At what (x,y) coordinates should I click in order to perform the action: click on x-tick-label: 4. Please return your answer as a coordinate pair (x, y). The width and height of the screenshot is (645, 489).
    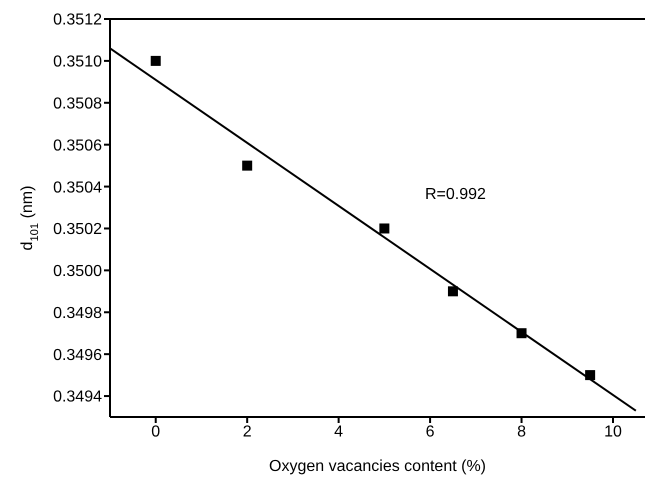
    Looking at the image, I should click on (339, 431).